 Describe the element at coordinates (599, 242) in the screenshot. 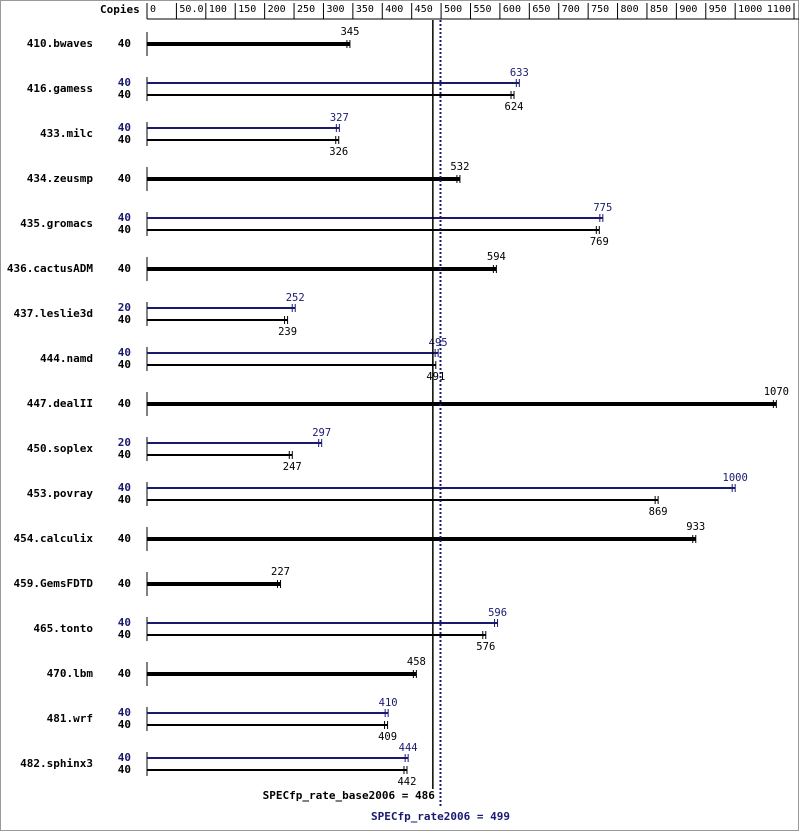

I see `value-label: 769` at that location.